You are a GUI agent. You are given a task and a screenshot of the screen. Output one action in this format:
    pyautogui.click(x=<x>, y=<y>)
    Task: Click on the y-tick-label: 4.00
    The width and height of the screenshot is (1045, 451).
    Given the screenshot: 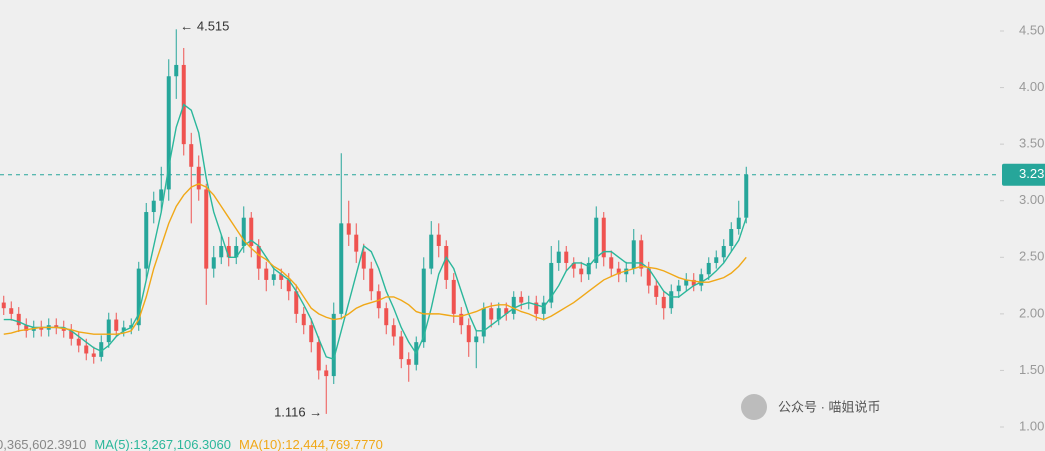 What is the action you would take?
    pyautogui.click(x=1031, y=86)
    